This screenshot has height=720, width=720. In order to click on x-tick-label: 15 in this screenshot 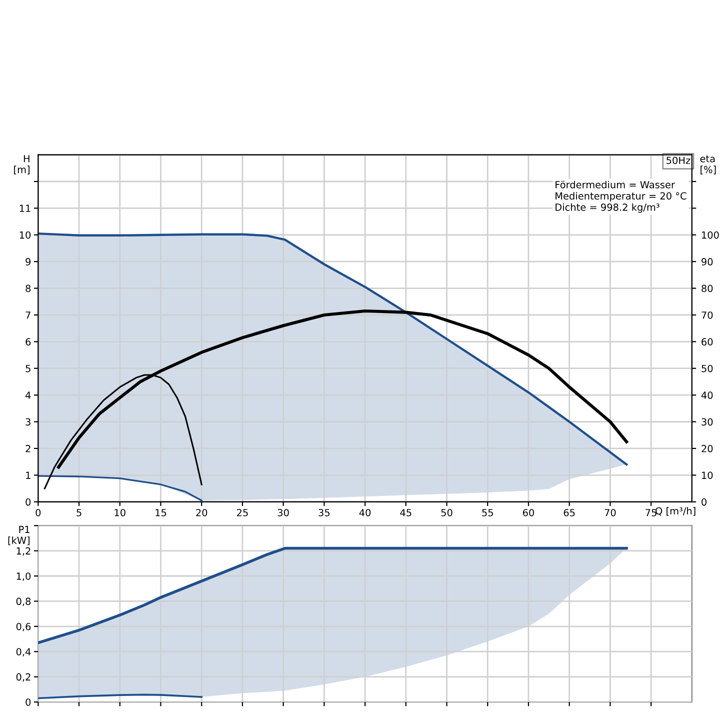, I will do `click(161, 512)`.